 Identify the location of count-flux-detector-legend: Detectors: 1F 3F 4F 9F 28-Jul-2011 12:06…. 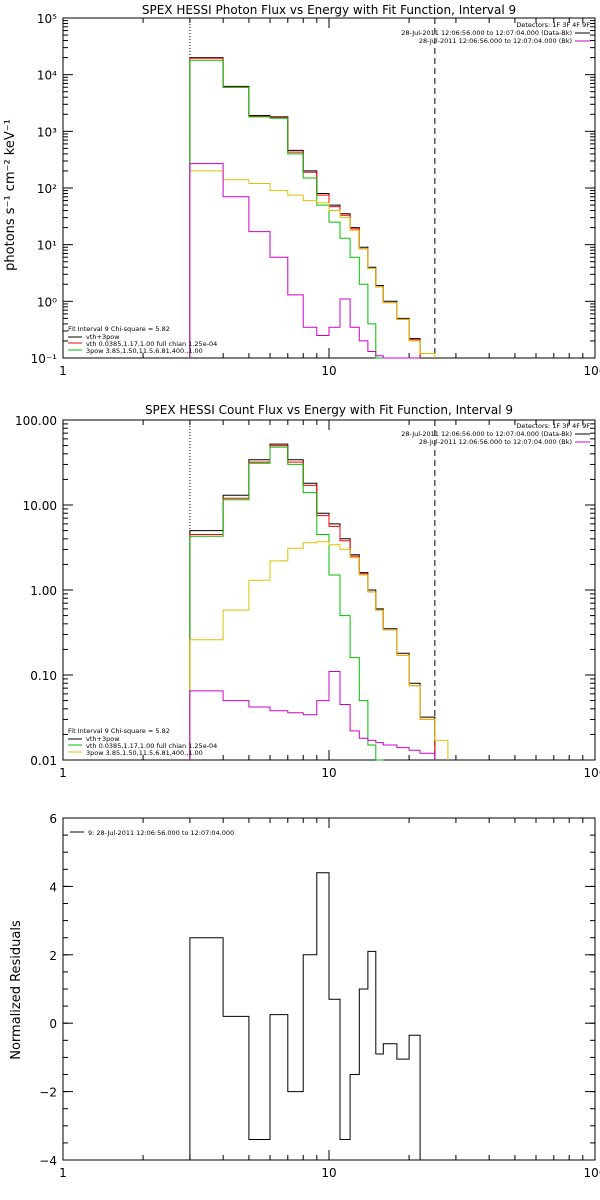
(495, 434).